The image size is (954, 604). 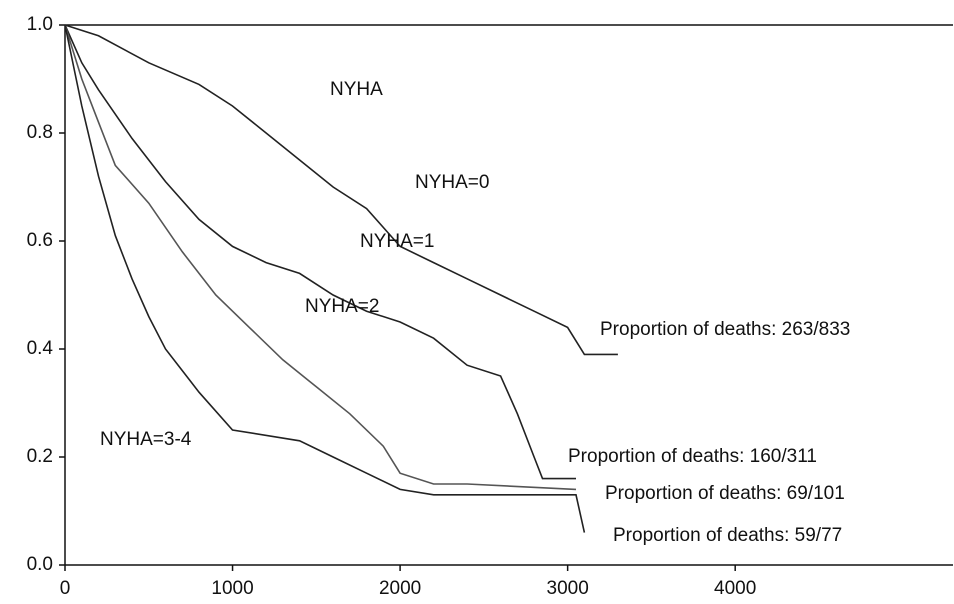 What do you see at coordinates (725, 493) in the screenshot?
I see `annotation: Proportion of deaths: 69/101` at bounding box center [725, 493].